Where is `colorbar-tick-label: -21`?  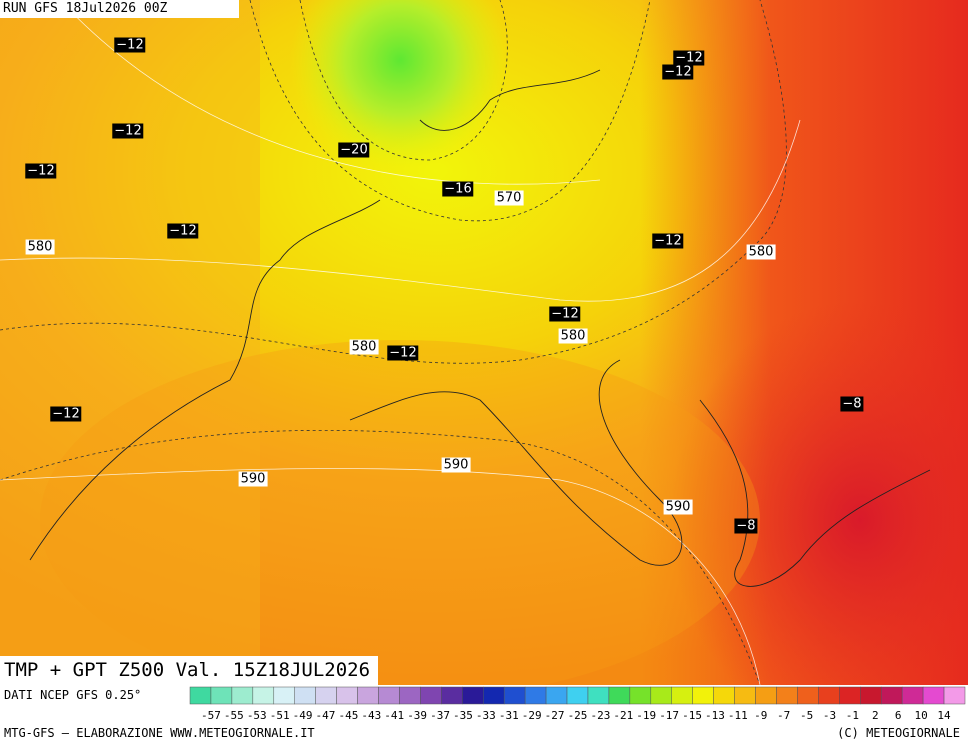
colorbar-tick-label: -21 is located at coordinates (623, 715).